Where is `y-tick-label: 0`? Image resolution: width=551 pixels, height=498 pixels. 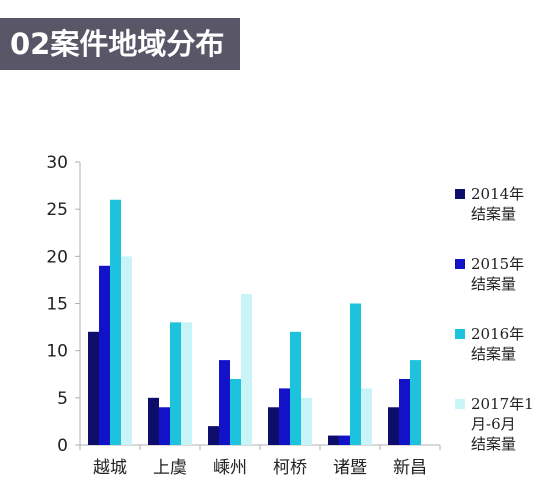
y-tick-label: 0 is located at coordinates (62, 446).